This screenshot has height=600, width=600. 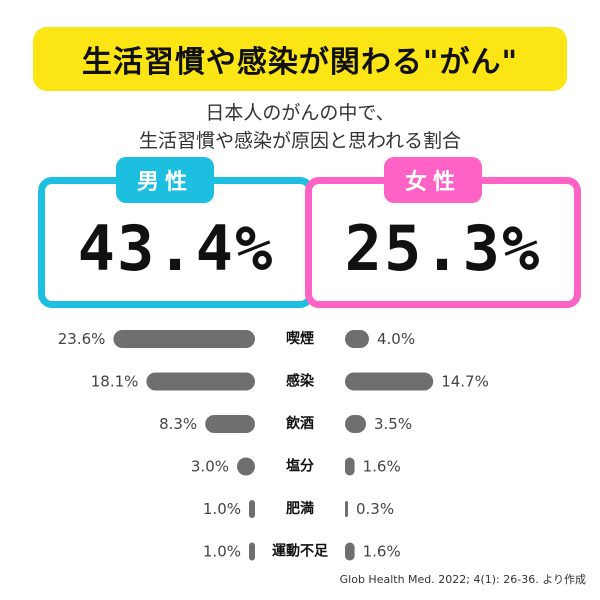 I want to click on subtitle-line-2: 生活習慣や感染が原因と思われる割合, so click(x=300, y=141).